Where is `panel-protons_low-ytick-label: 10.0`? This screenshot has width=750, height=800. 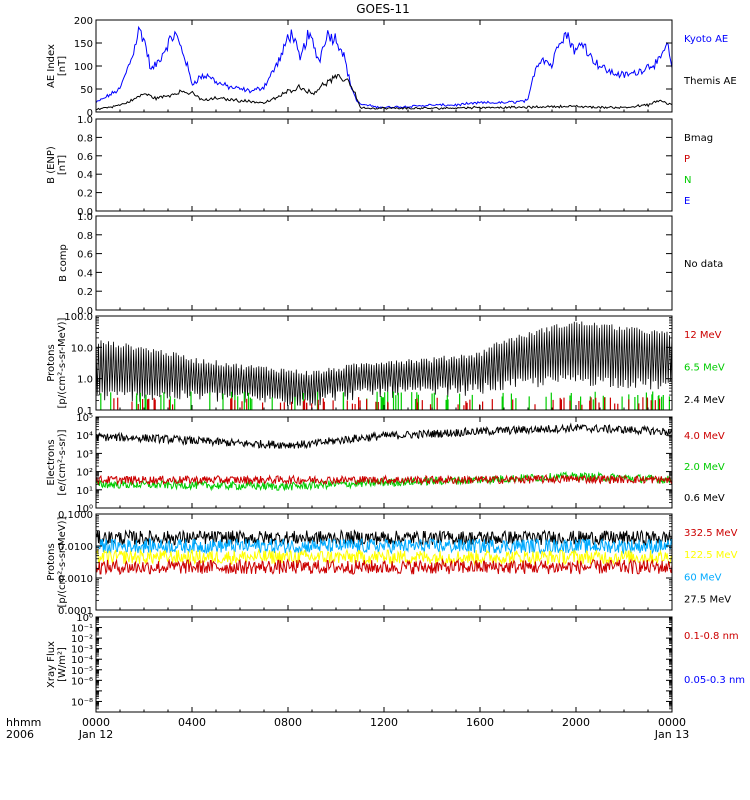
panel-protons_low-ytick-label: 10.0 is located at coordinates (82, 348).